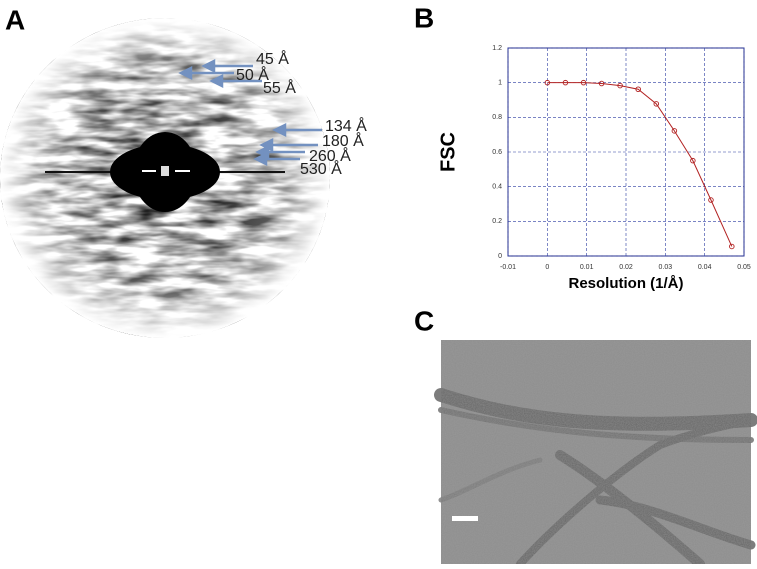 This screenshot has width=757, height=569. Describe the element at coordinates (321, 168) in the screenshot. I see `annotation: 530 Å` at that location.